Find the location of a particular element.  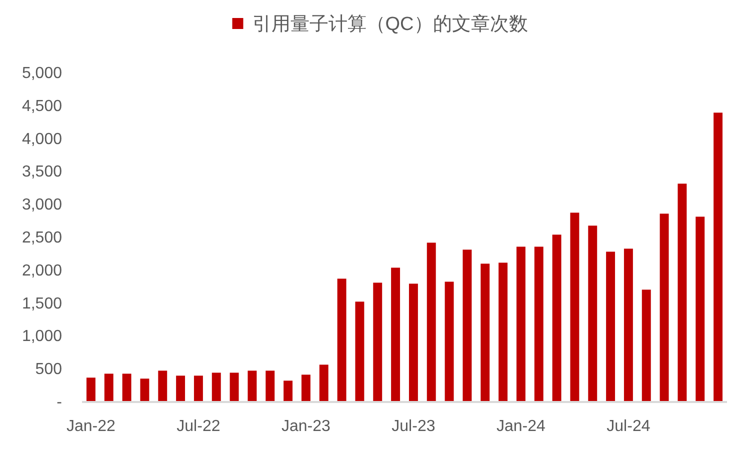

x-tick-label: Jan-23 is located at coordinates (306, 426).